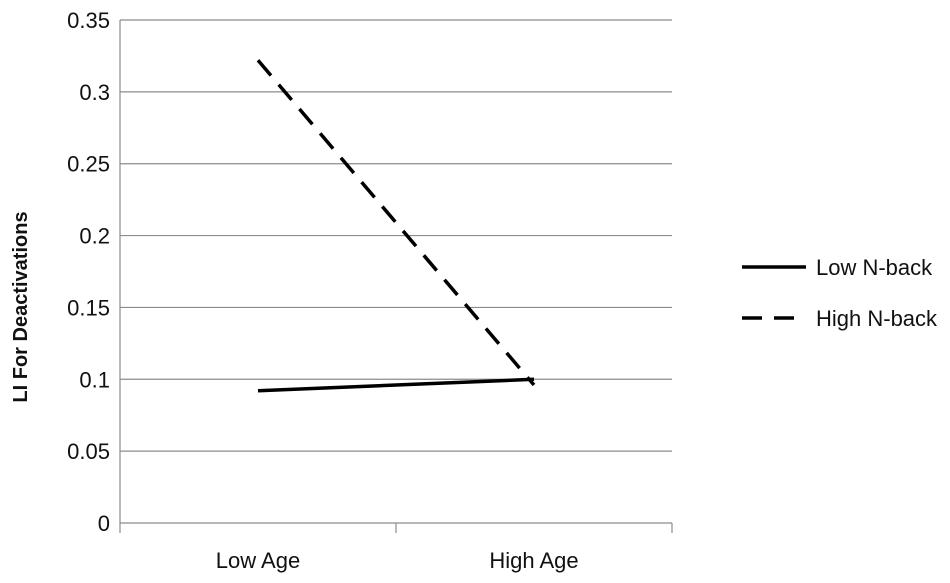  What do you see at coordinates (21, 306) in the screenshot?
I see `y-axis-title: LI For Deactivations` at bounding box center [21, 306].